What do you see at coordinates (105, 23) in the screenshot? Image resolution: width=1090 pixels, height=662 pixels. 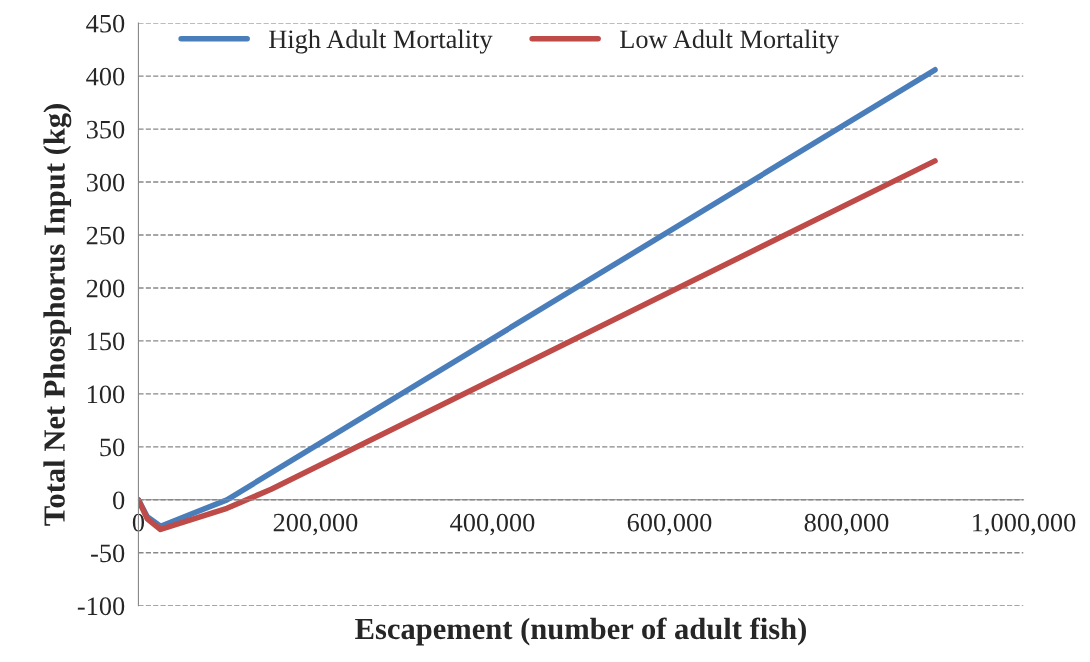 I see `y-tick-label: 450` at bounding box center [105, 23].